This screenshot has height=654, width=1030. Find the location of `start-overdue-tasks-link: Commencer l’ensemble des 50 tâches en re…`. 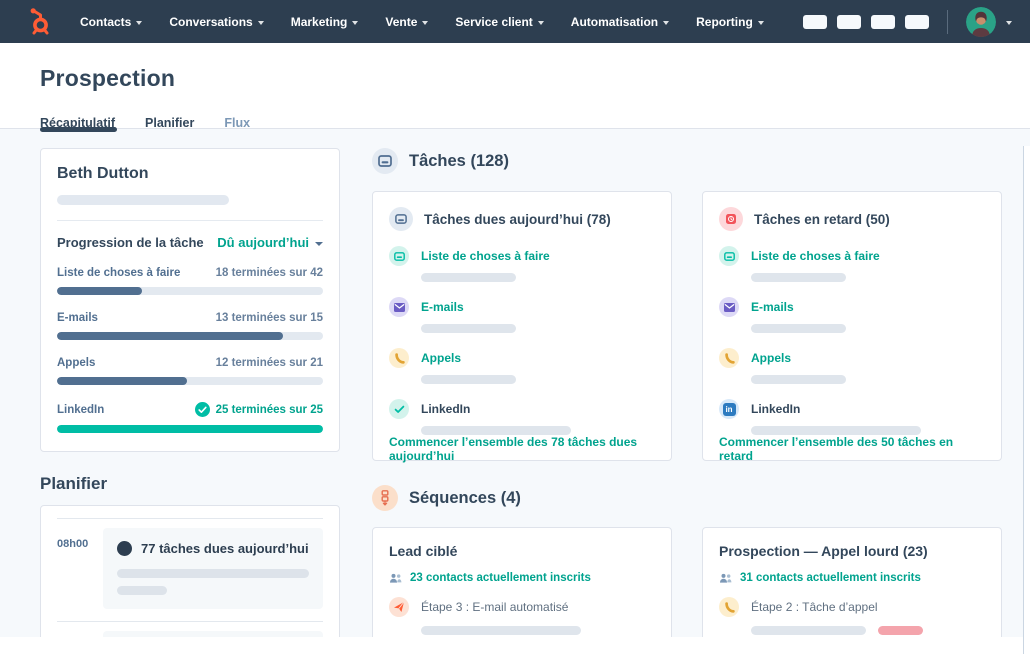

start-overdue-tasks-link: Commencer l’ensemble des 50 tâches en re… is located at coordinates (836, 449).